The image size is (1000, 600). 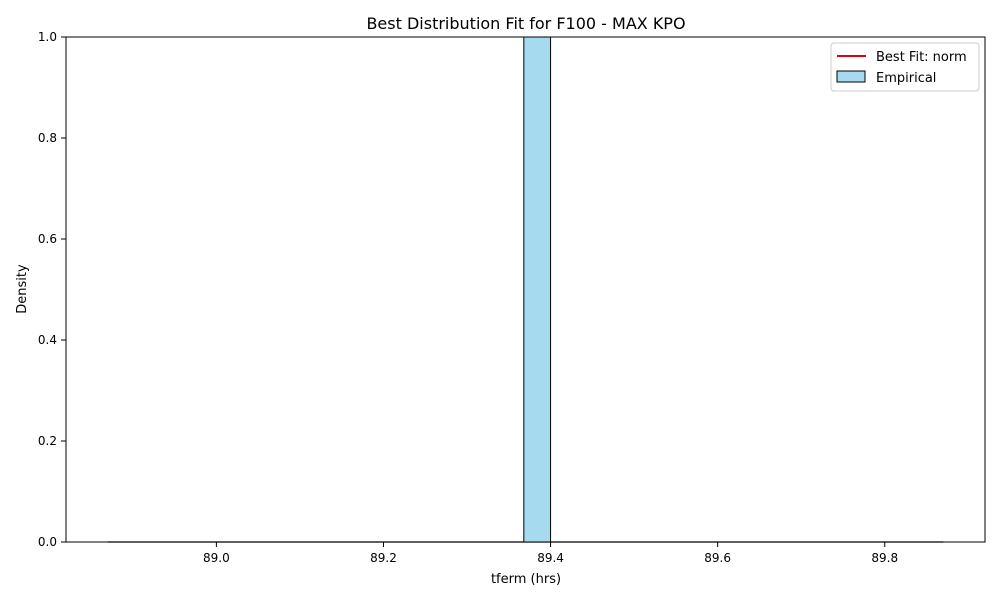 I want to click on y-tick-label: 1.0, so click(x=47, y=37).